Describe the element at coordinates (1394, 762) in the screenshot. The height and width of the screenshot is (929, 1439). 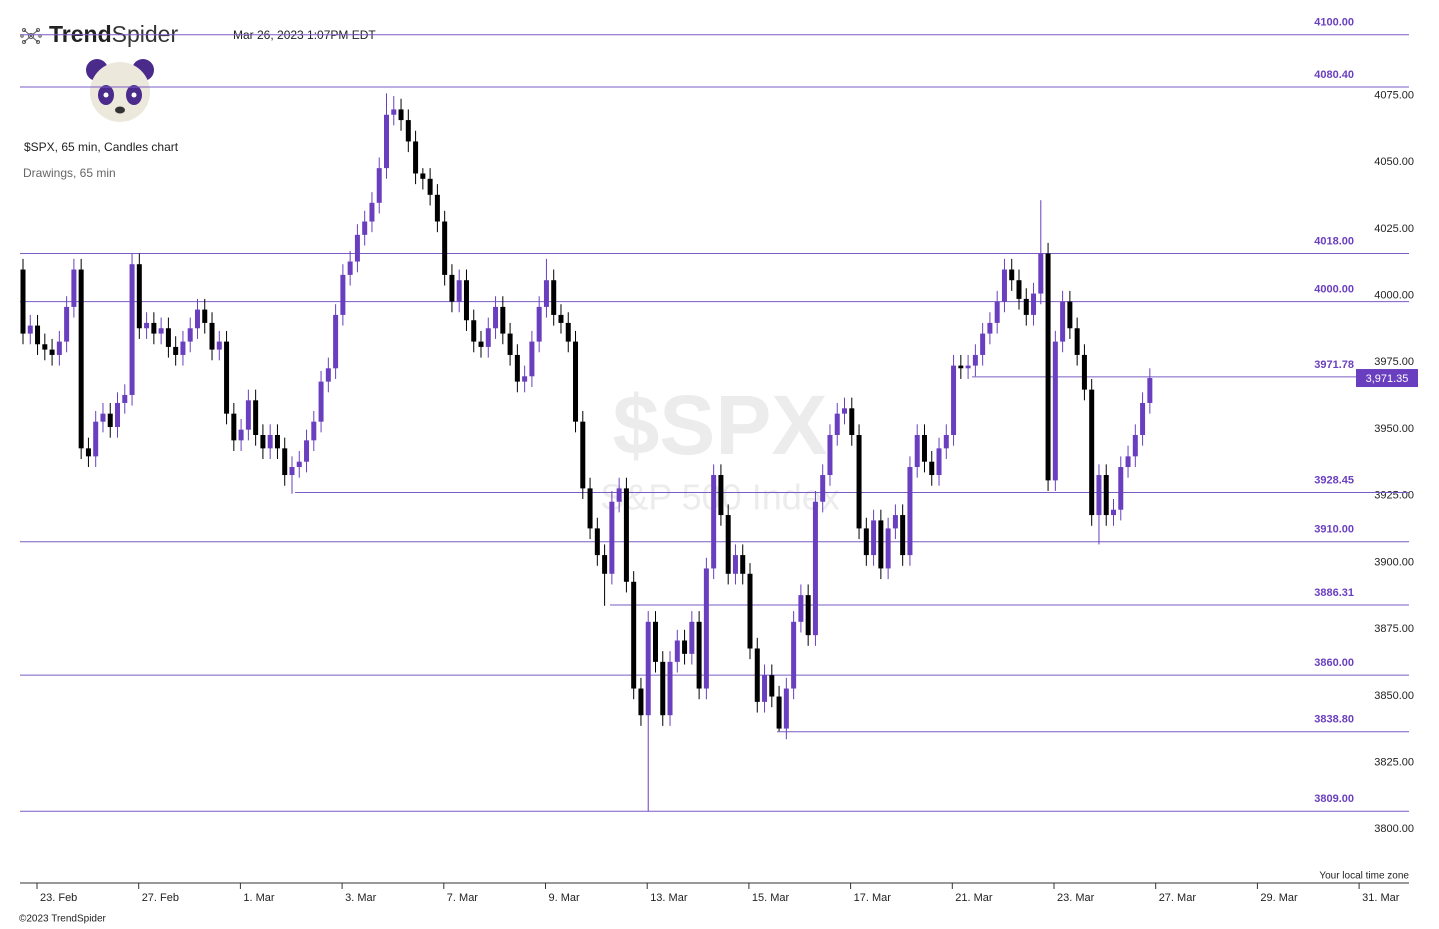
I see `y-tick-label: 3825.00` at that location.